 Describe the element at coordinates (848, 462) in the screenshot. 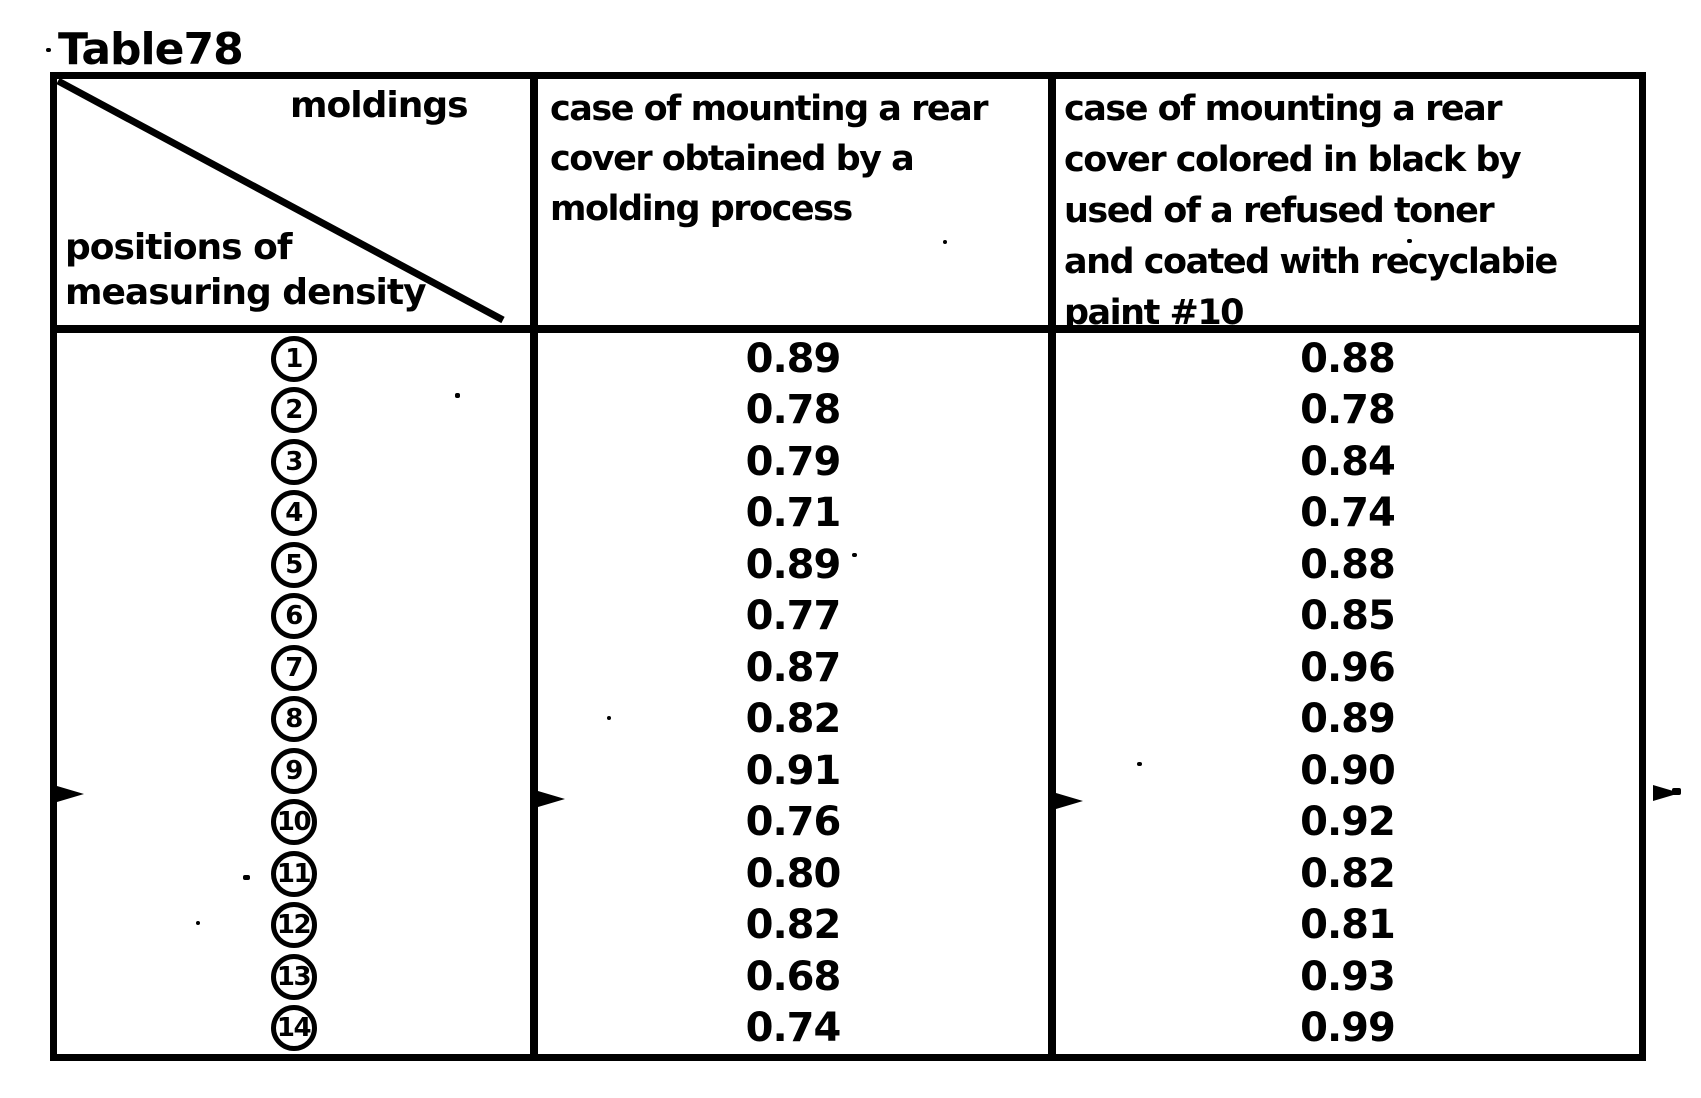

I see `table-row: 3 0.79 0.84` at that location.